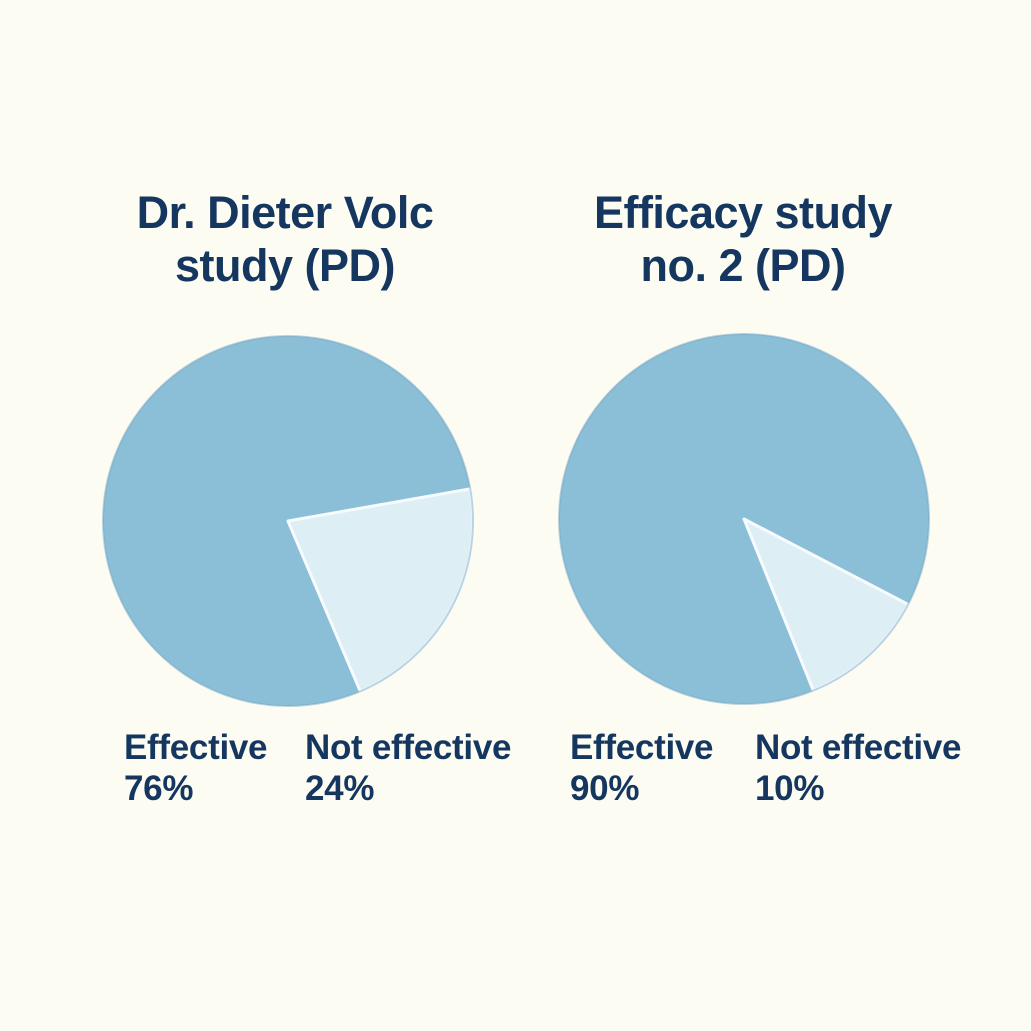 The height and width of the screenshot is (1031, 1031). Describe the element at coordinates (285, 239) in the screenshot. I see `chart-1-title: Dr. Dieter Volc study (PD)` at that location.